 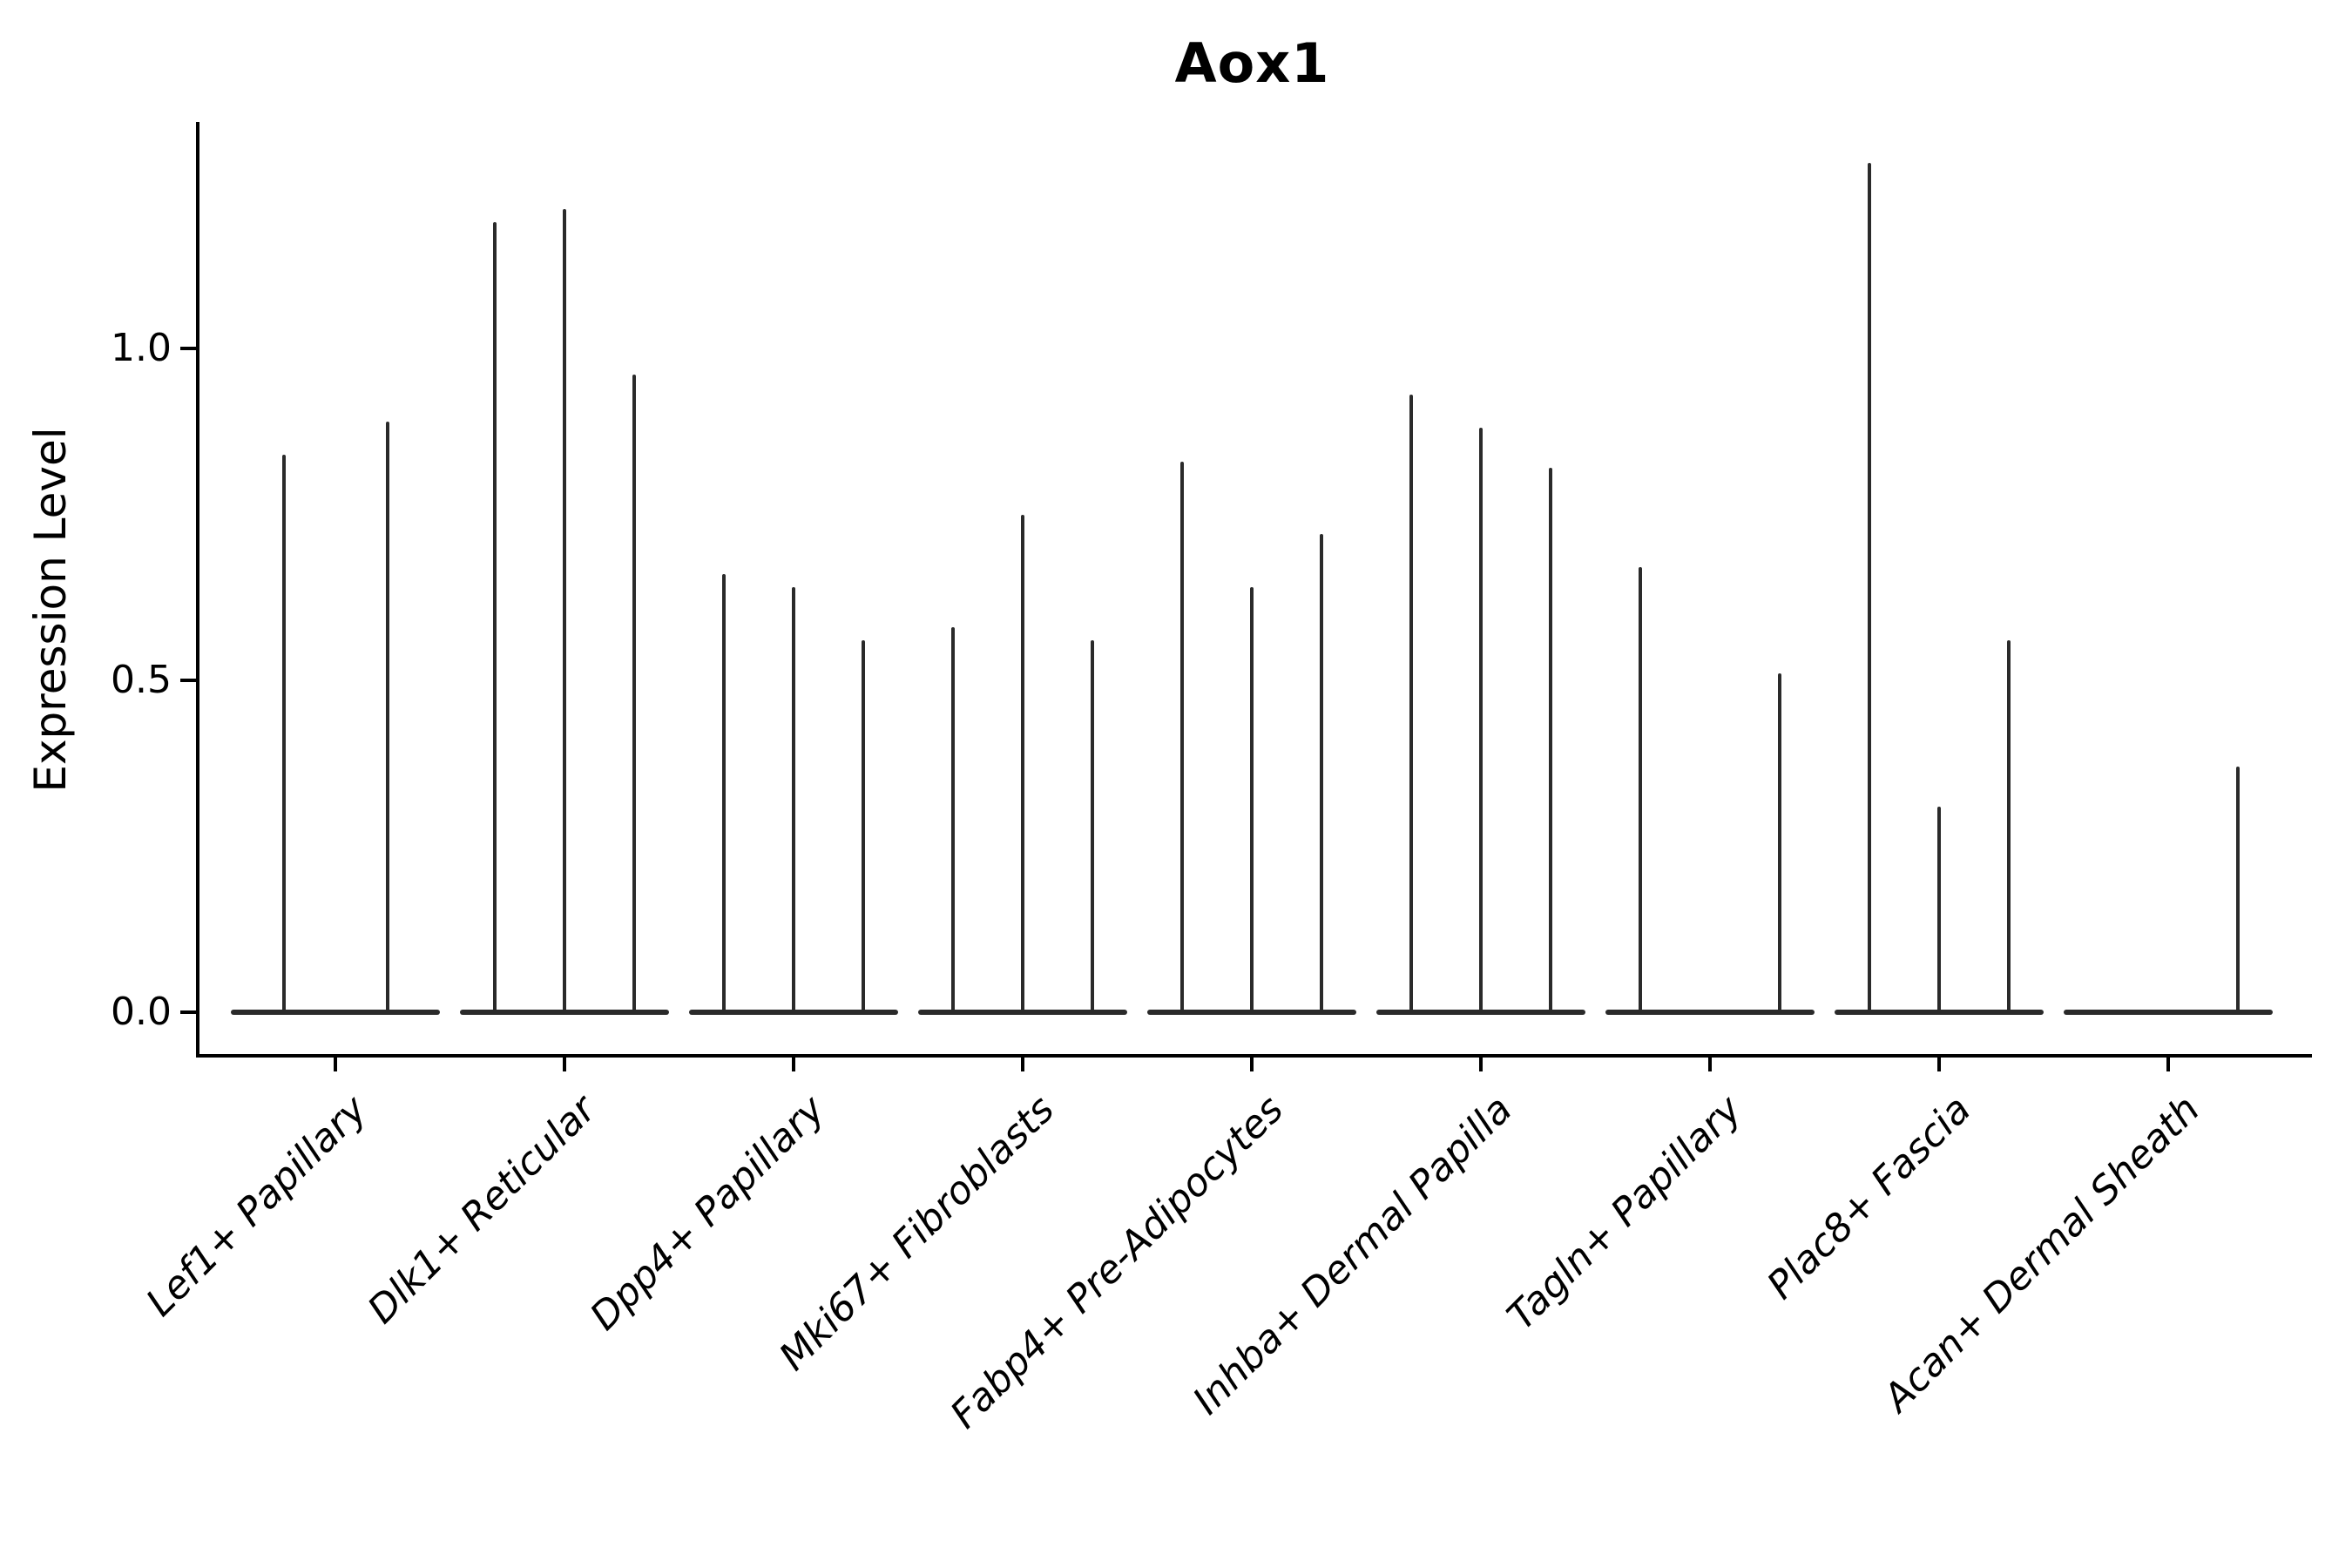 What do you see at coordinates (1625, 1213) in the screenshot?
I see `x-tick-label: Tagln+ Papillary` at bounding box center [1625, 1213].